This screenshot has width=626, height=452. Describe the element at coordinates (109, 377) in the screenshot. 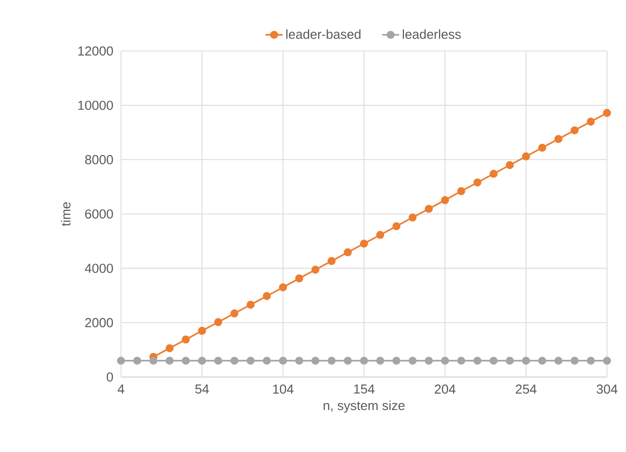

I see `y-tick-label: 0` at that location.